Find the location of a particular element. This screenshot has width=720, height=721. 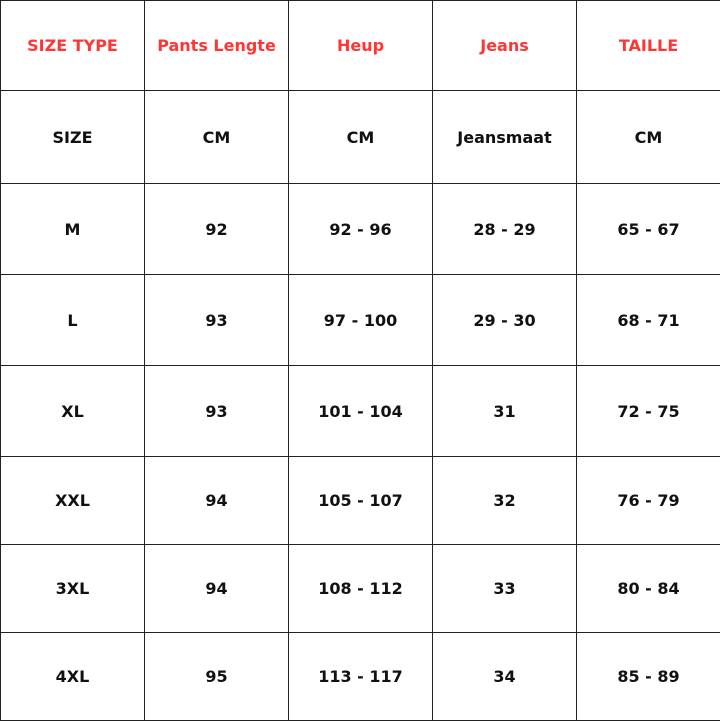

table-cell: Jeansmaat is located at coordinates (505, 137).